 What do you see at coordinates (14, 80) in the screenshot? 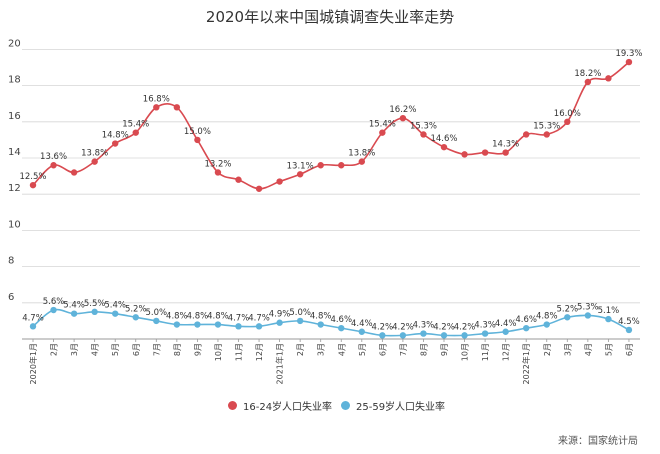
I see `y-tick-label: 18` at bounding box center [14, 80].